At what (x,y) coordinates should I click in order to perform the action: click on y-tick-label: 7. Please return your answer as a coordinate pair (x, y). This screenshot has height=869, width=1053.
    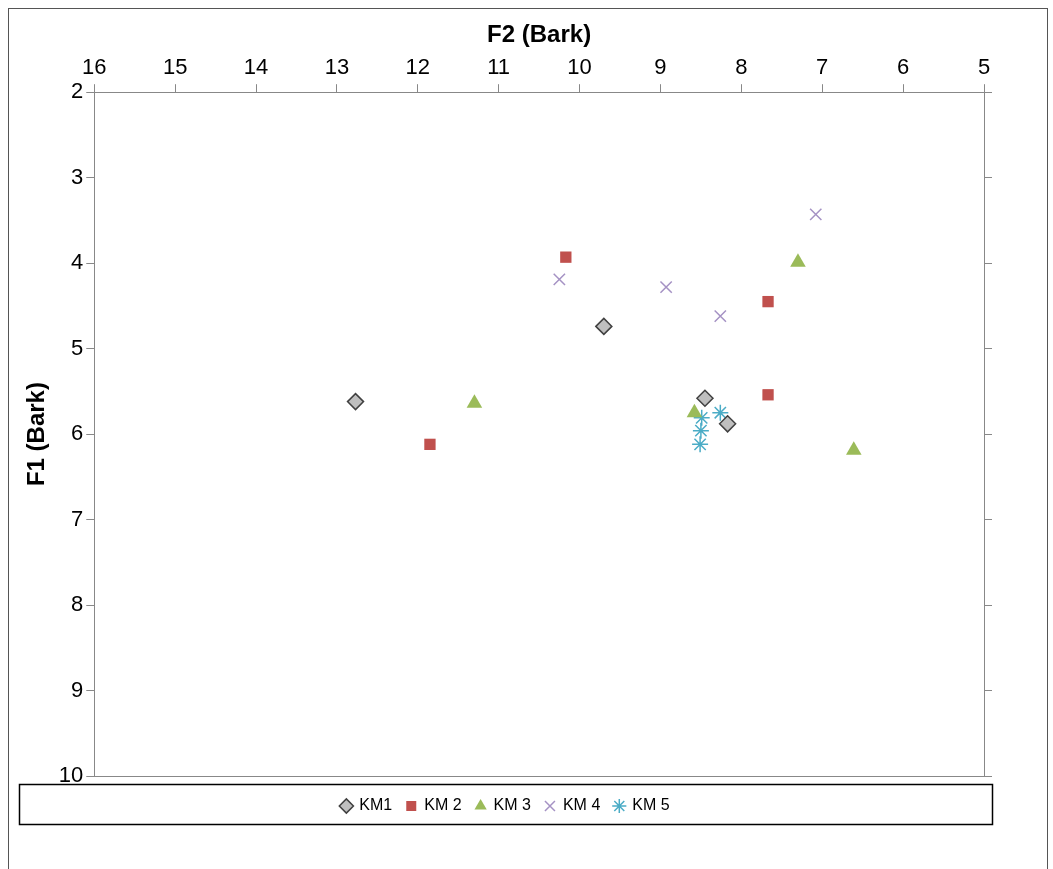
    Looking at the image, I should click on (77, 518).